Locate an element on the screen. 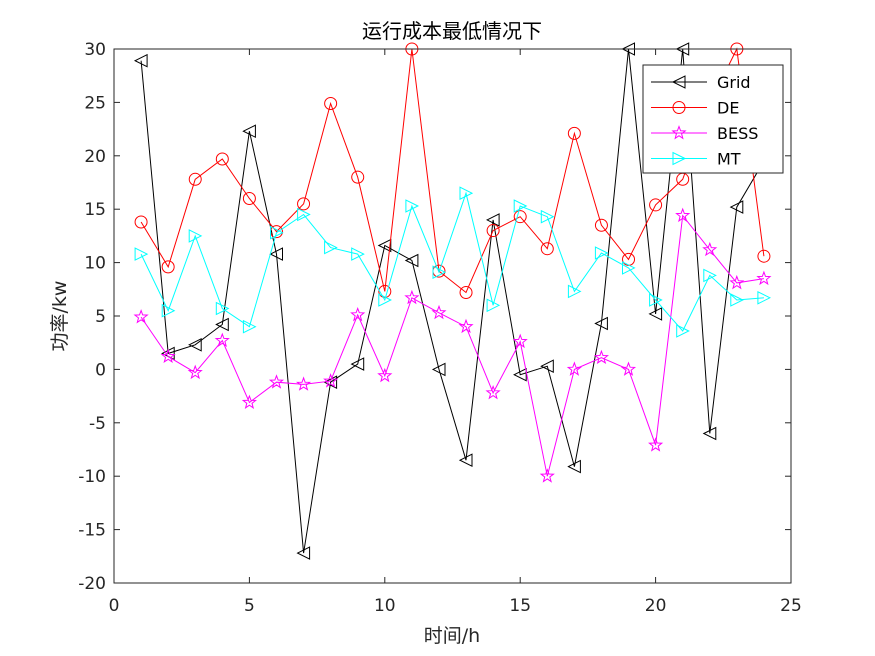 This screenshot has width=875, height=656. legend-label: MT is located at coordinates (729, 159).